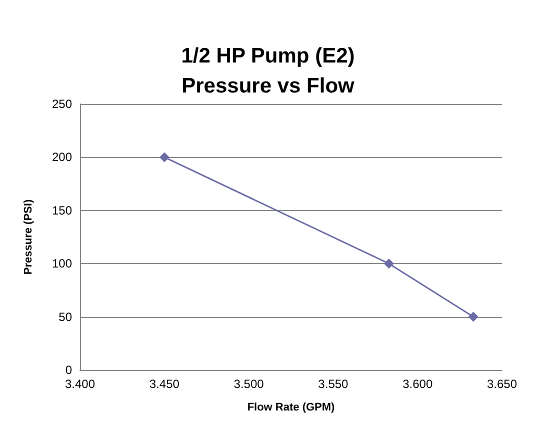 The height and width of the screenshot is (438, 538). Describe the element at coordinates (291, 408) in the screenshot. I see `x-axis-title: Flow Rate (GPM)` at that location.